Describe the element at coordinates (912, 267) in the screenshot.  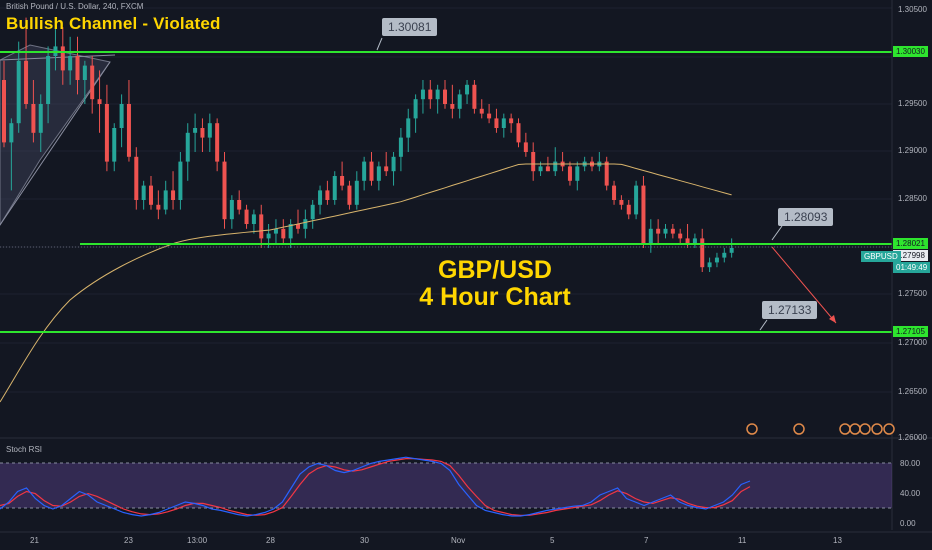
I see `bar-timer-tag: 01:49:49` at that location.